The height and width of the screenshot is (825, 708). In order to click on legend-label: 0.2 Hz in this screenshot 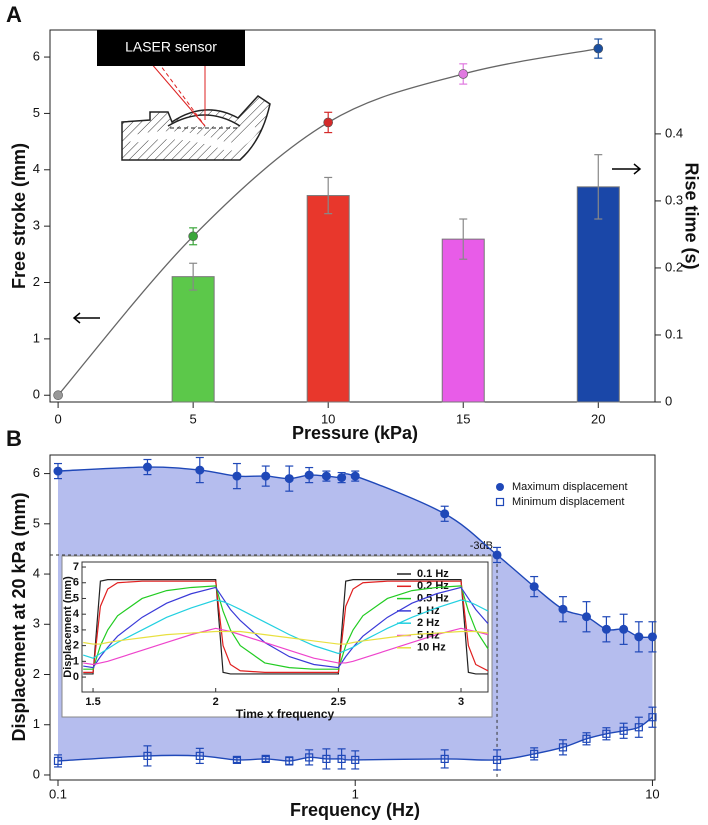, I will do `click(433, 586)`.